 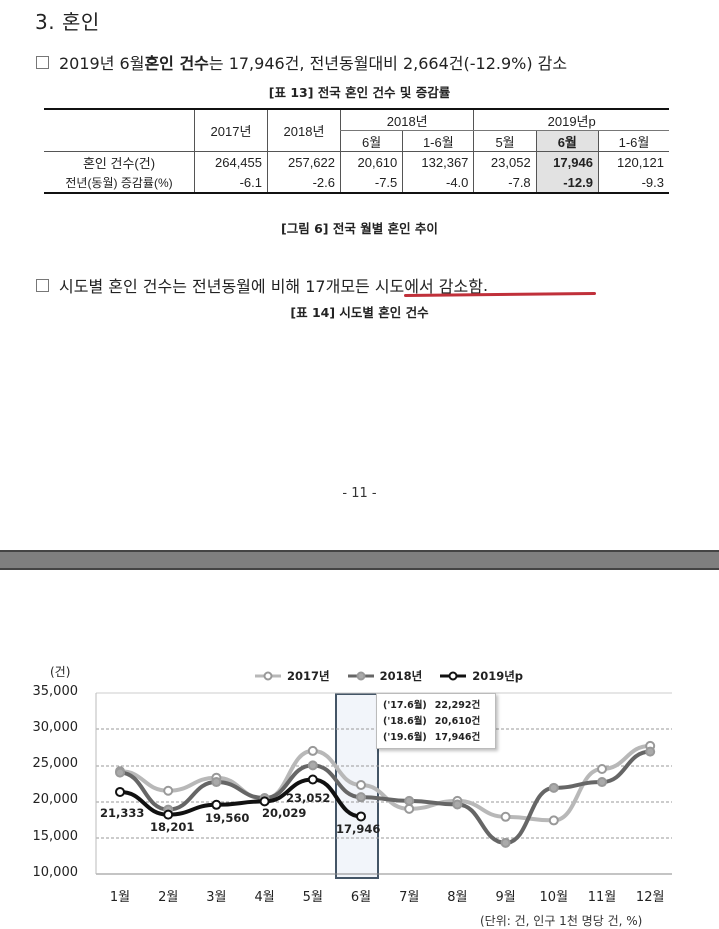 I want to click on y-tick: 25,000, so click(x=55, y=763).